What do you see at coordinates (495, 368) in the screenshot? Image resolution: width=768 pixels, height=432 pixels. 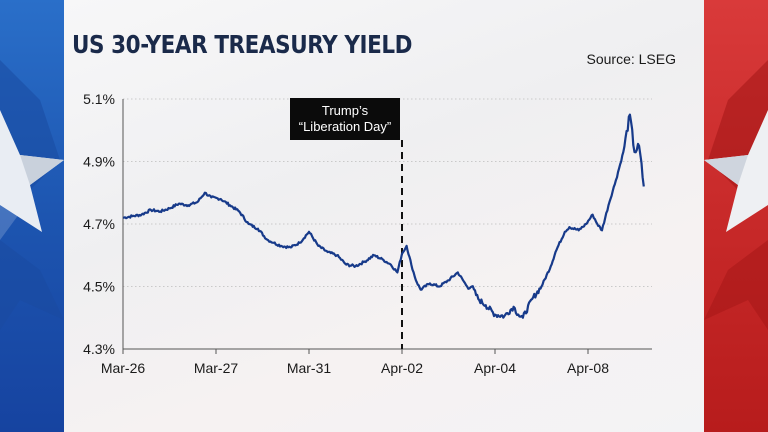 I see `x-tick-label: Apr-04` at bounding box center [495, 368].